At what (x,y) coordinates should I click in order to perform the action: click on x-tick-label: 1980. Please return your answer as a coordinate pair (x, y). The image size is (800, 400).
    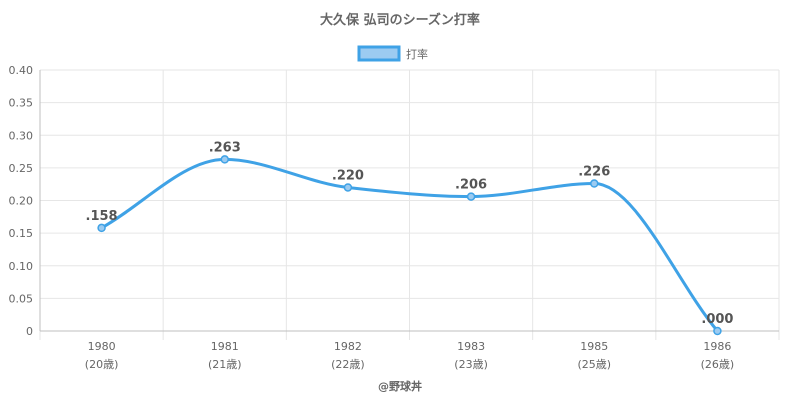
    Looking at the image, I should click on (102, 346).